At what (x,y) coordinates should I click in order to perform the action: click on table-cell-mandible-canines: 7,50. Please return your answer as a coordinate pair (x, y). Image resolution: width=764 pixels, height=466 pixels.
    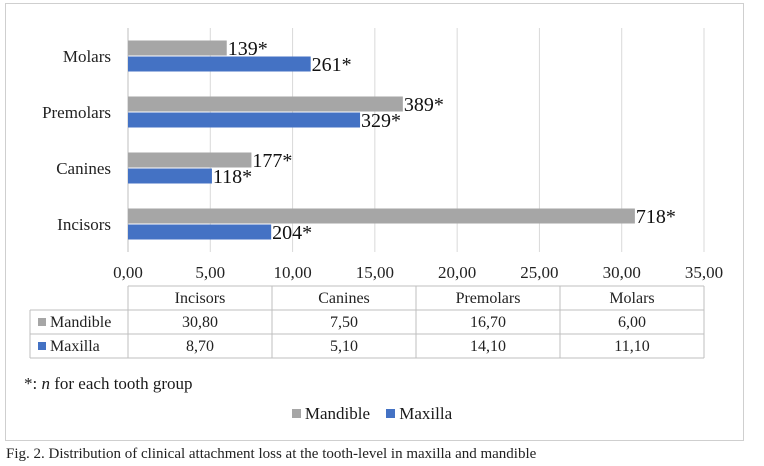
    Looking at the image, I should click on (344, 322).